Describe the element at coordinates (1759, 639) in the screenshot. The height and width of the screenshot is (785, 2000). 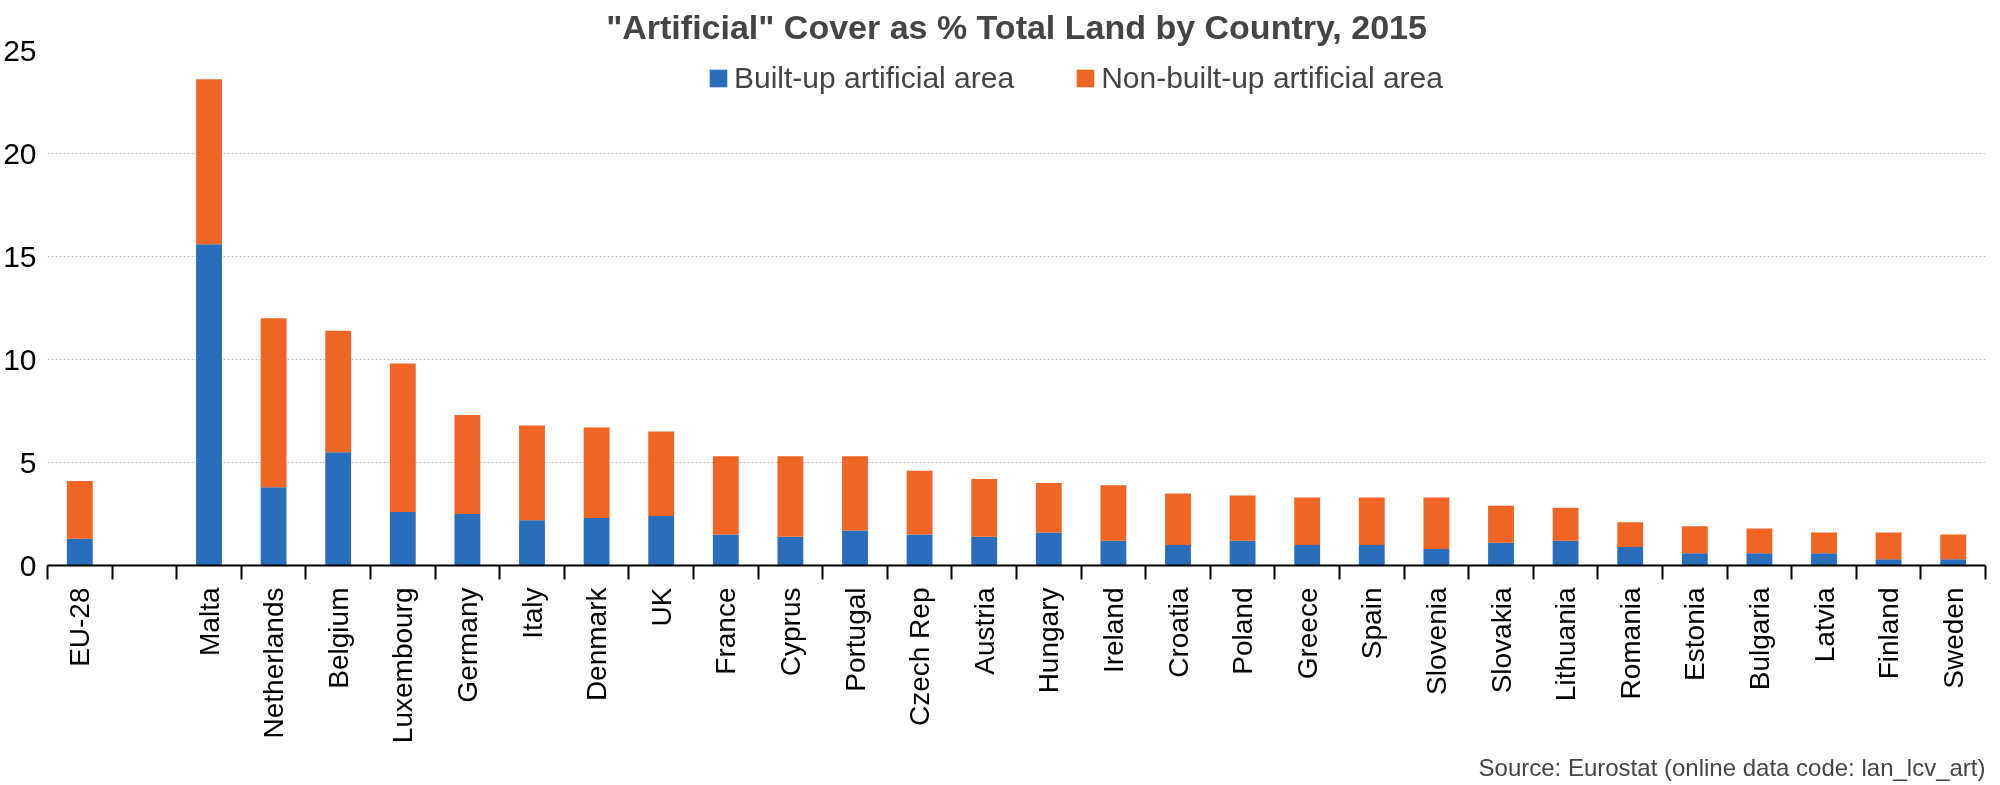
I see `x-tick-label: Bulgaria` at that location.